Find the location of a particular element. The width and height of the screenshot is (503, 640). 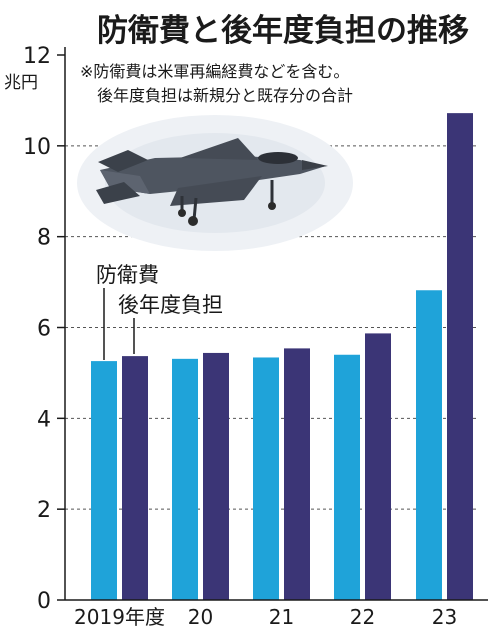

y-tick-label: 0 is located at coordinates (44, 601).